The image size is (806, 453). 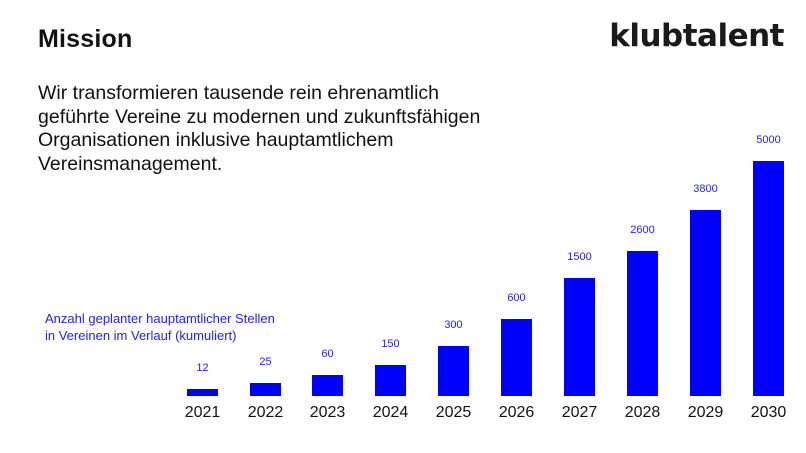 What do you see at coordinates (202, 368) in the screenshot?
I see `value-label-2021: 12` at bounding box center [202, 368].